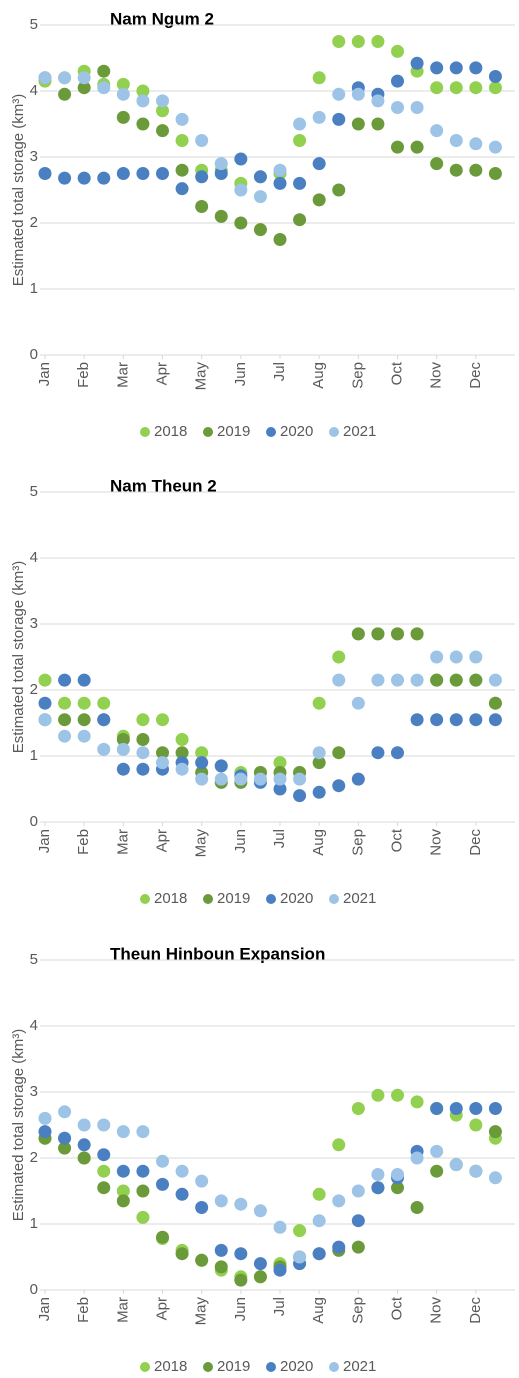  What do you see at coordinates (83, 1310) in the screenshot?
I see `x-tick-label: Feb` at bounding box center [83, 1310].